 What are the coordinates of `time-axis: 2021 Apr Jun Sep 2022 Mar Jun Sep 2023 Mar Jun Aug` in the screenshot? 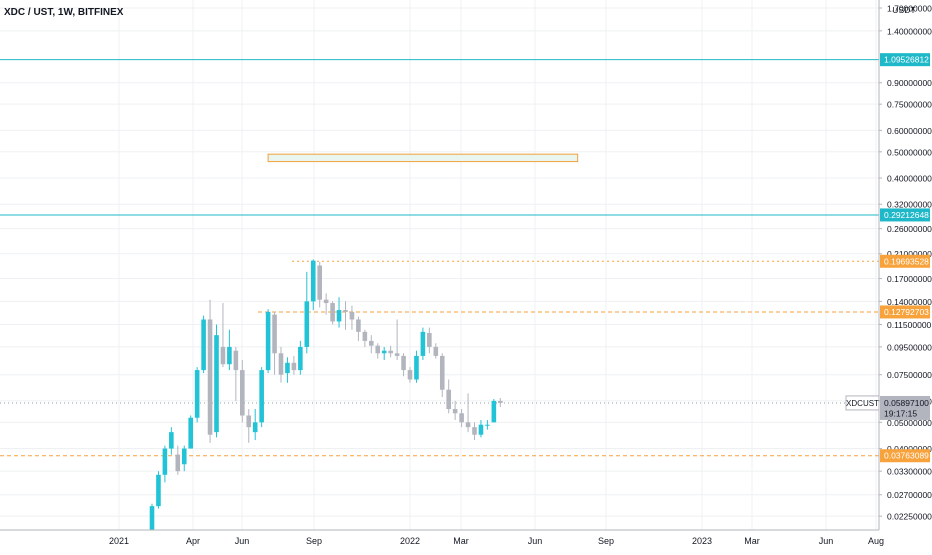 It's located at (496, 541).